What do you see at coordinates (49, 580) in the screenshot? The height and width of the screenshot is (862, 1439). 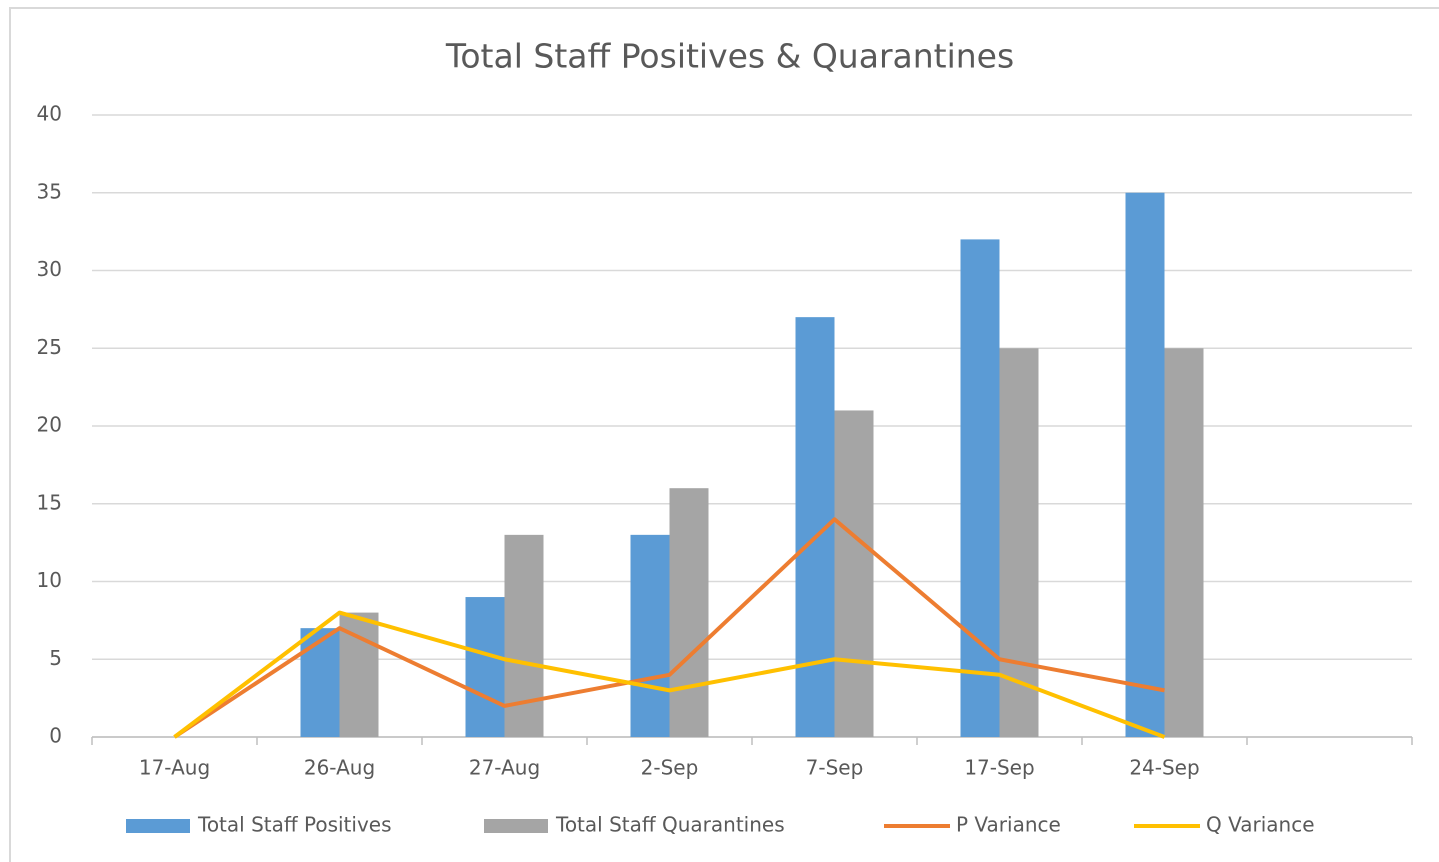 I see `y-tick-label: 10` at bounding box center [49, 580].